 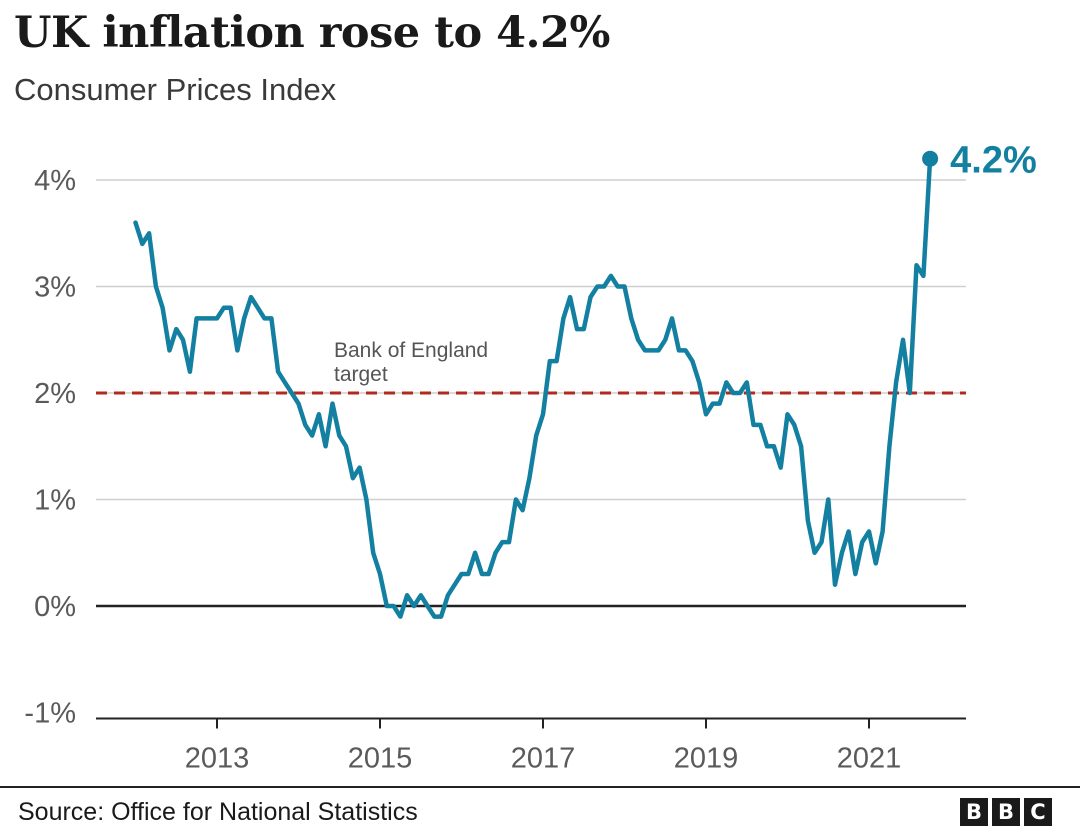 I want to click on x-tick-label: 2015, so click(x=380, y=759).